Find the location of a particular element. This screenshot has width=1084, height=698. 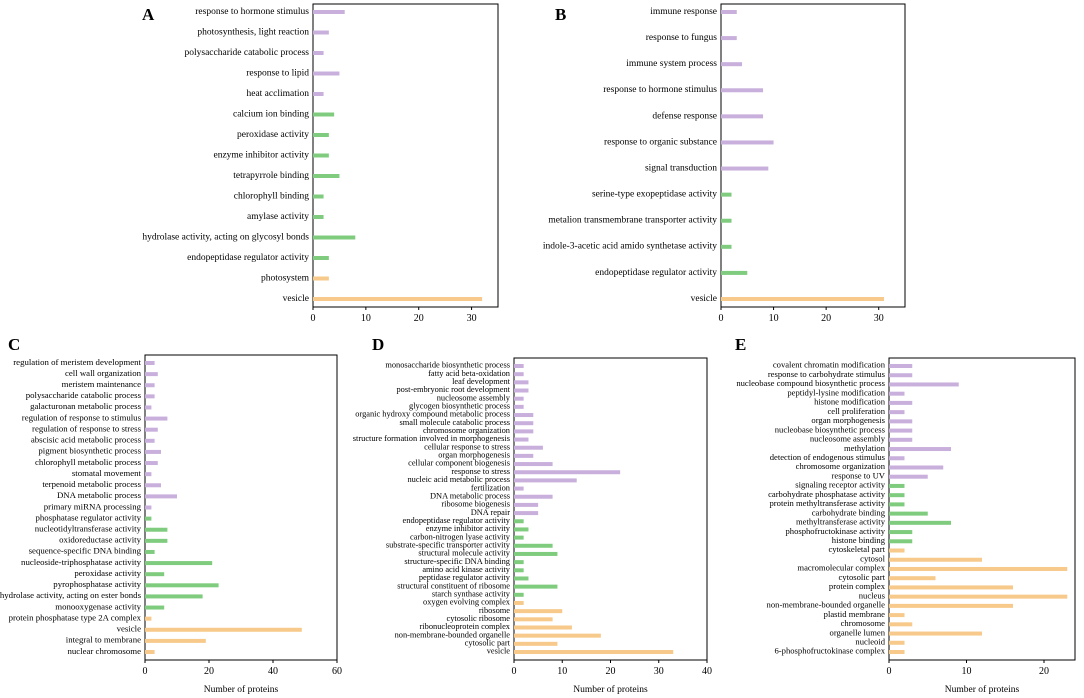

category-label: terpenoid metabolic process is located at coordinates (91, 484).